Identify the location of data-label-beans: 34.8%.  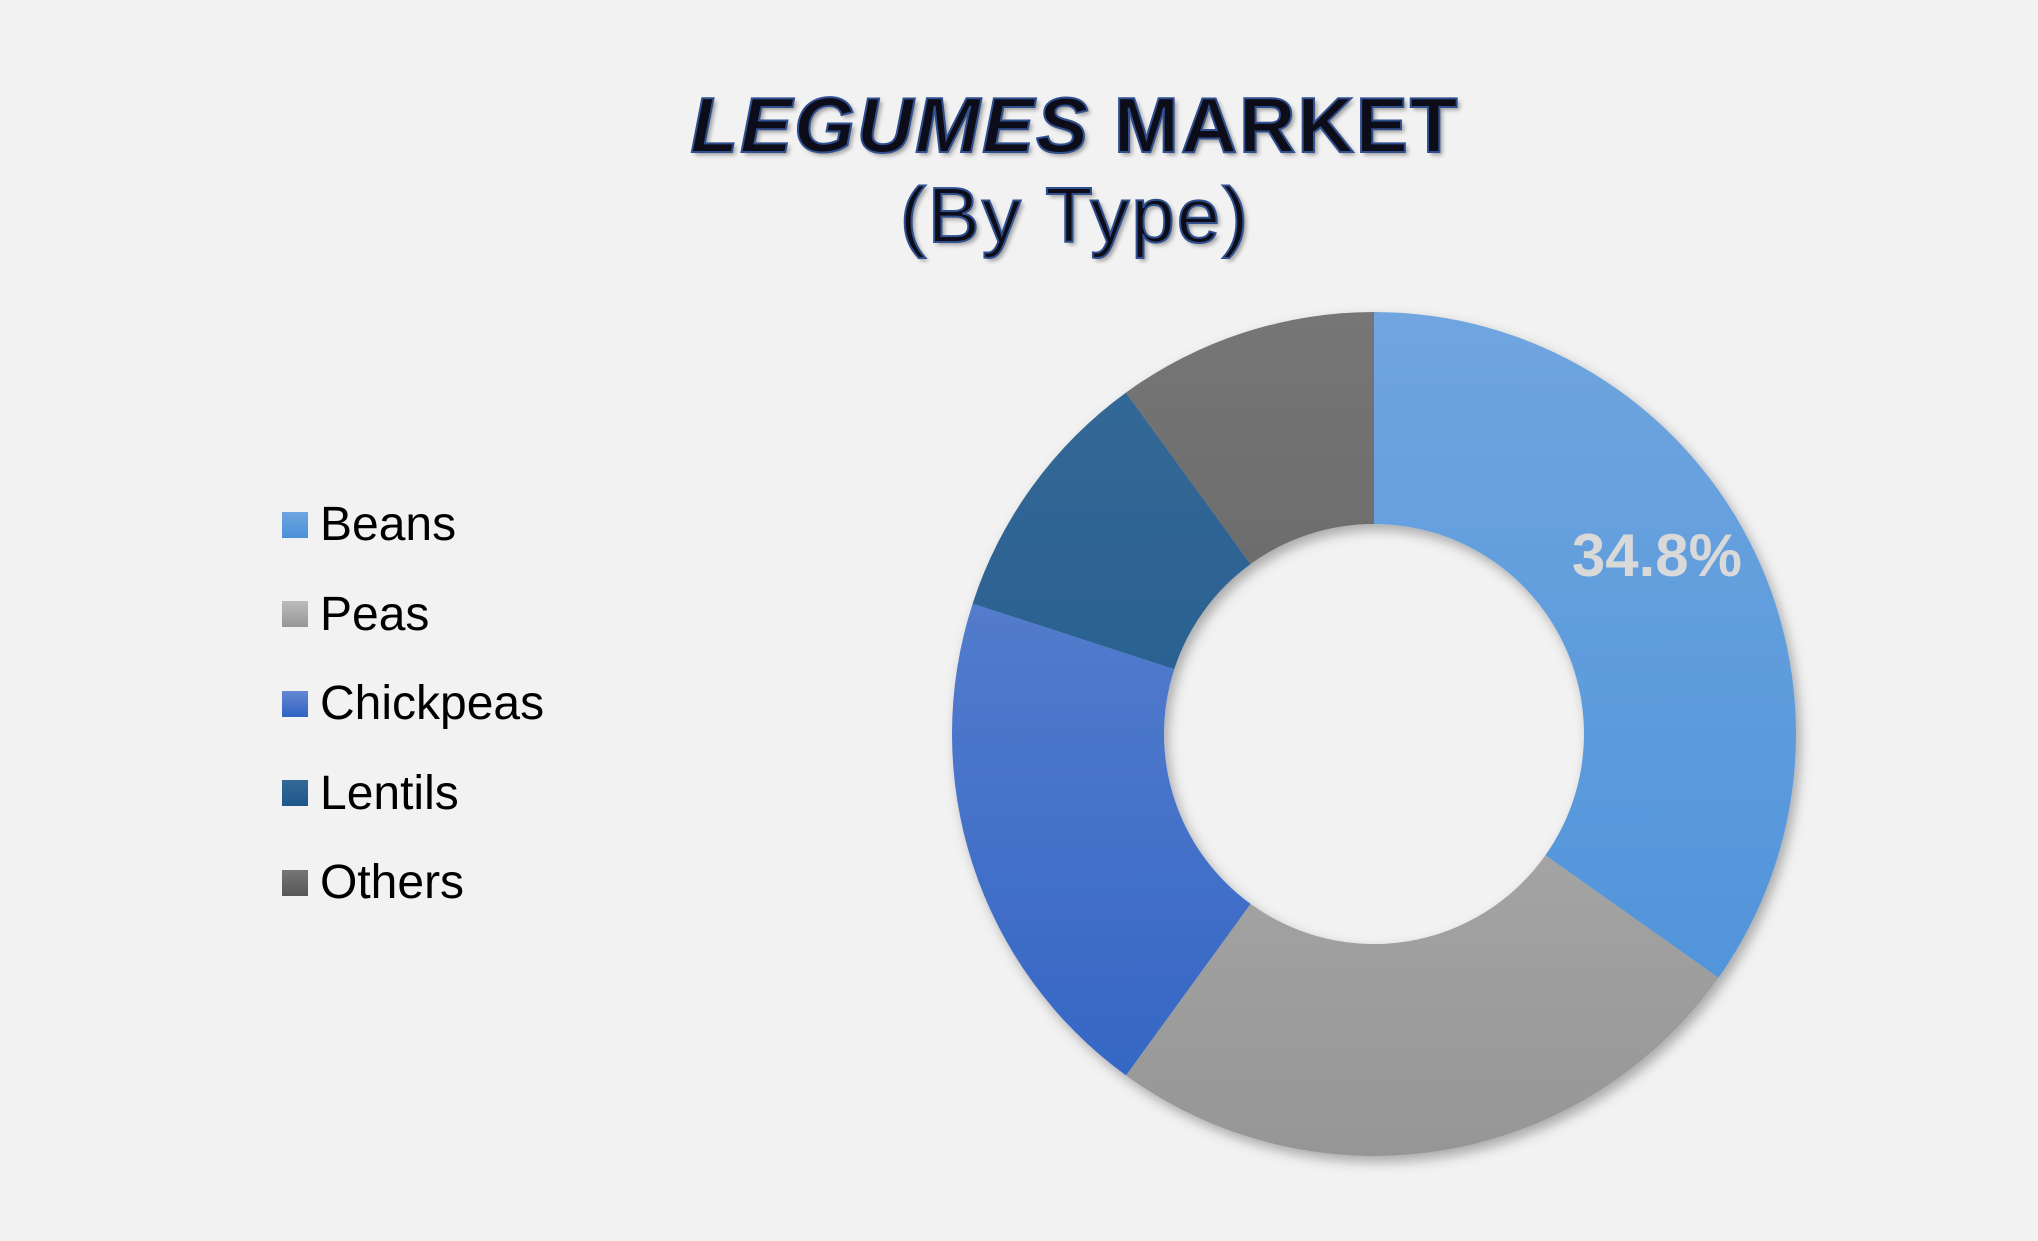
(1657, 555).